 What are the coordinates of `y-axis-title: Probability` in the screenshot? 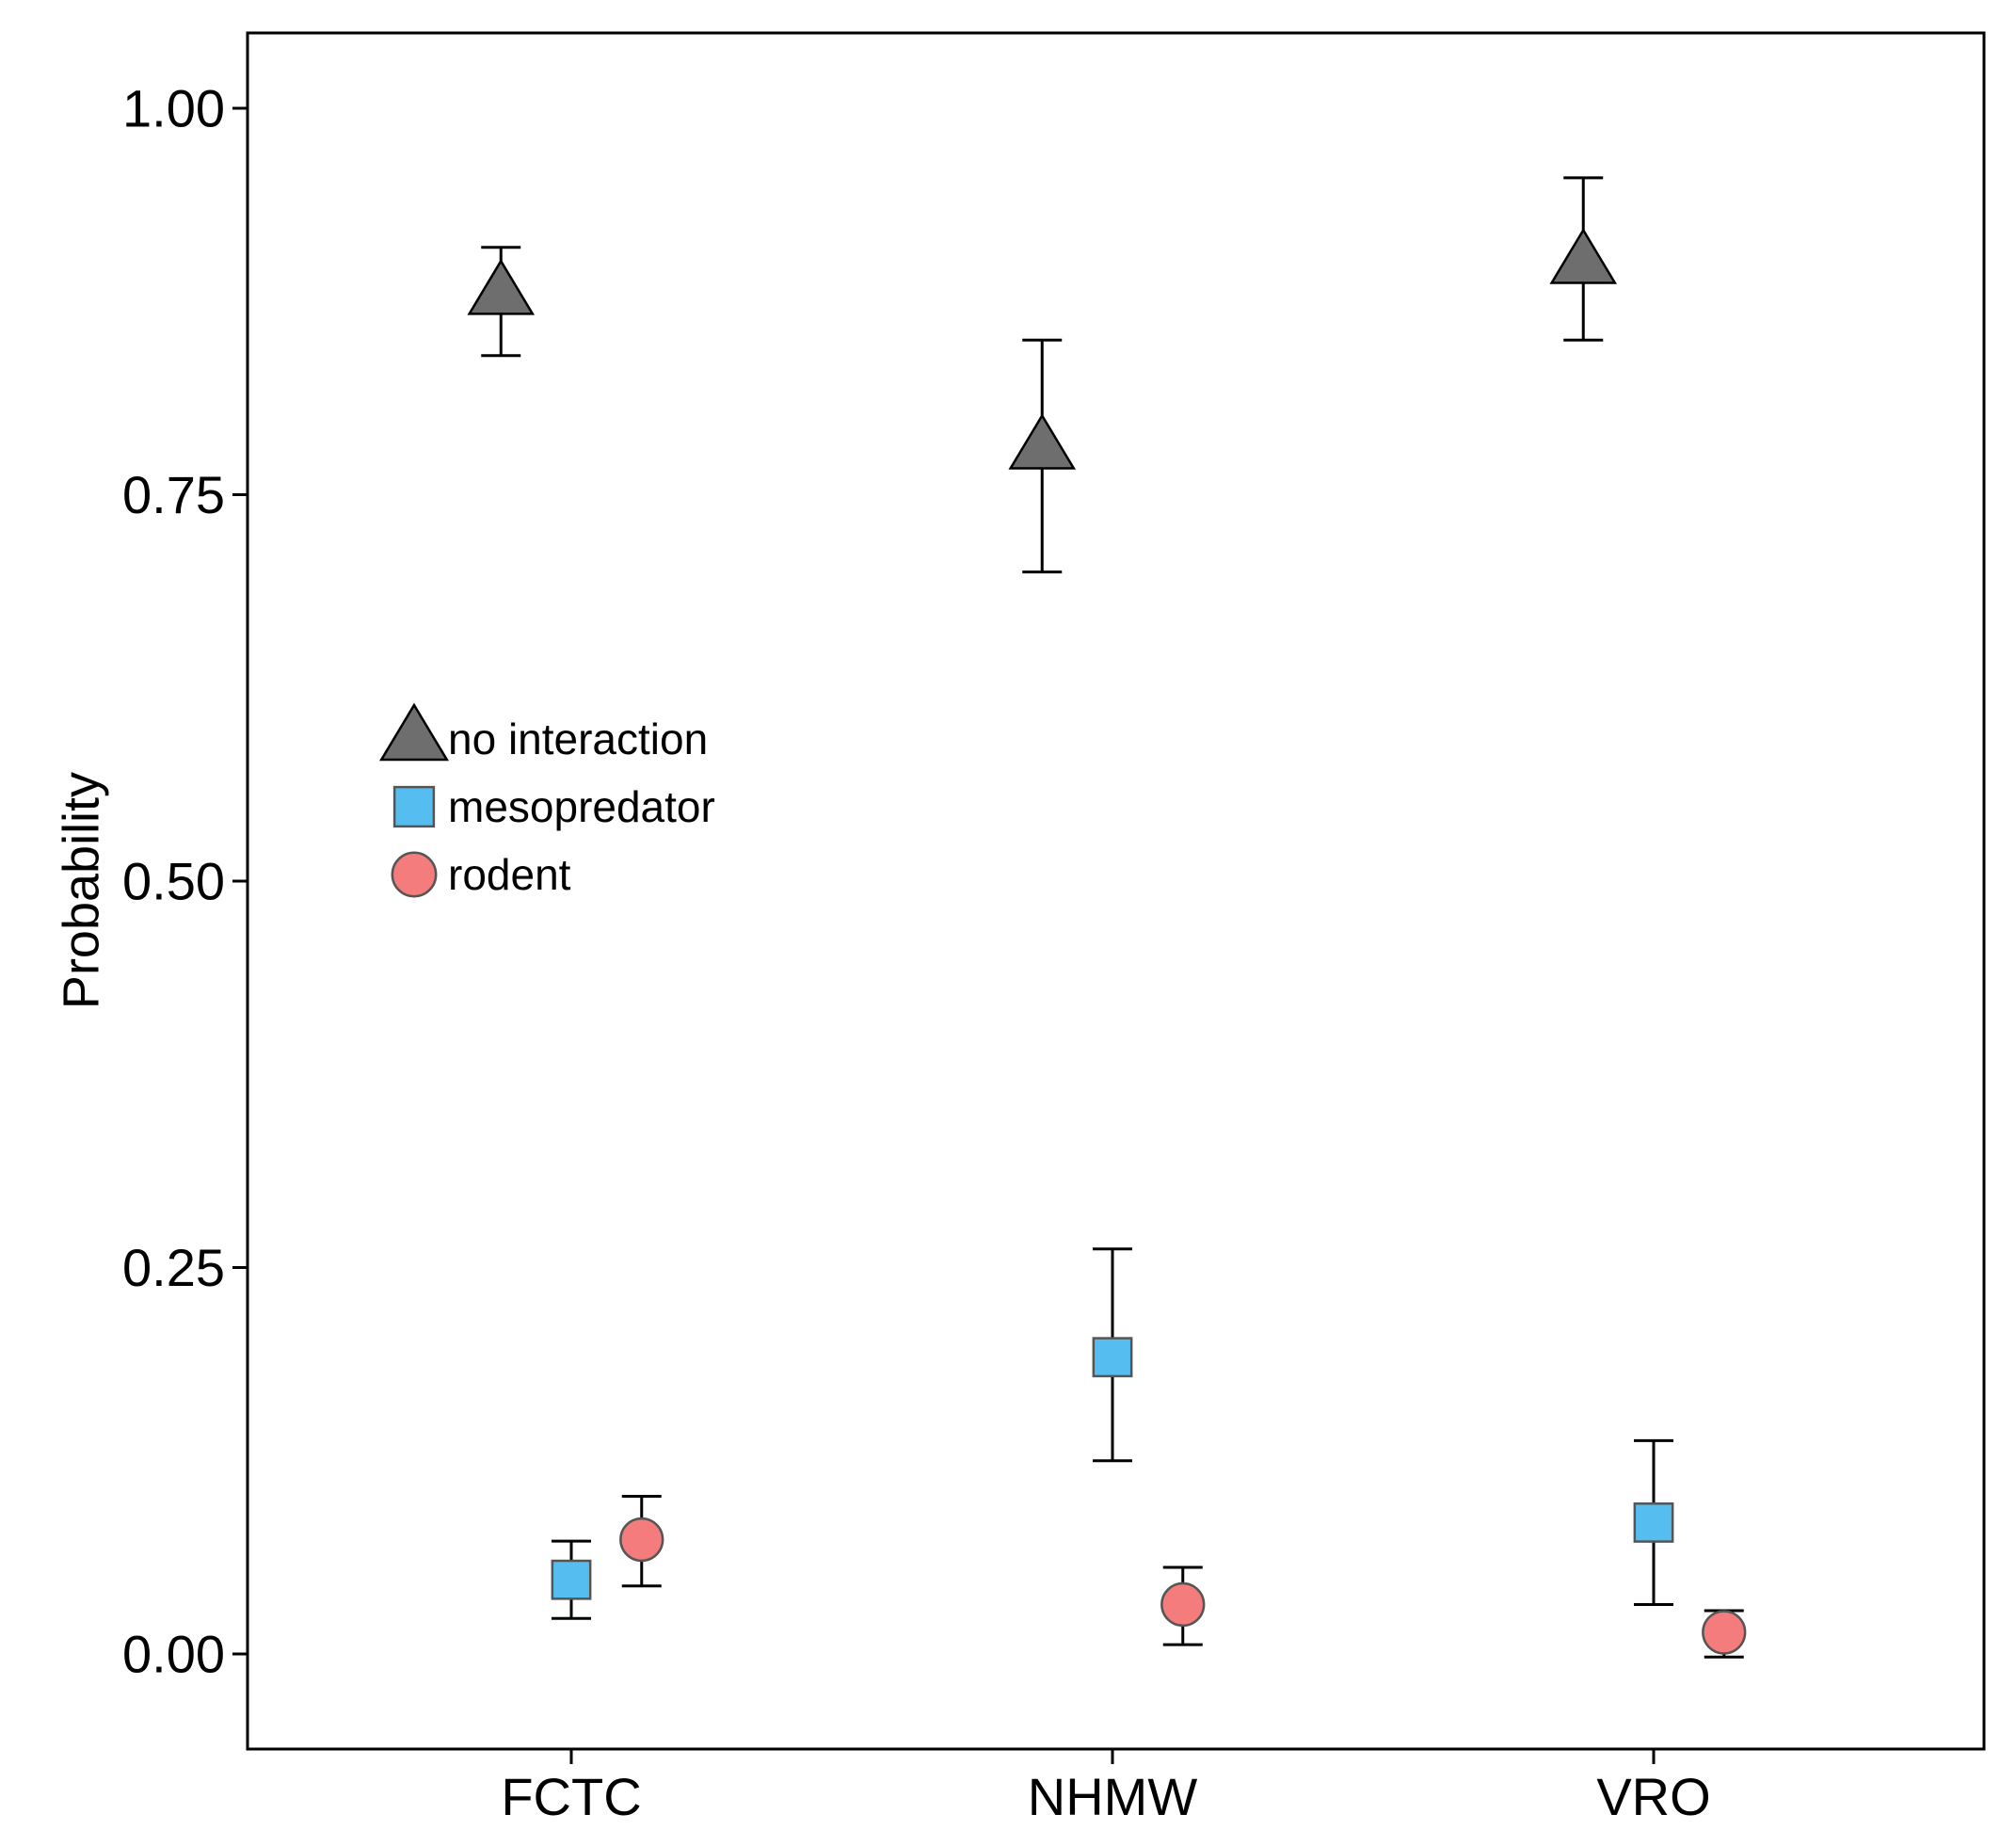 It's located at (81, 890).